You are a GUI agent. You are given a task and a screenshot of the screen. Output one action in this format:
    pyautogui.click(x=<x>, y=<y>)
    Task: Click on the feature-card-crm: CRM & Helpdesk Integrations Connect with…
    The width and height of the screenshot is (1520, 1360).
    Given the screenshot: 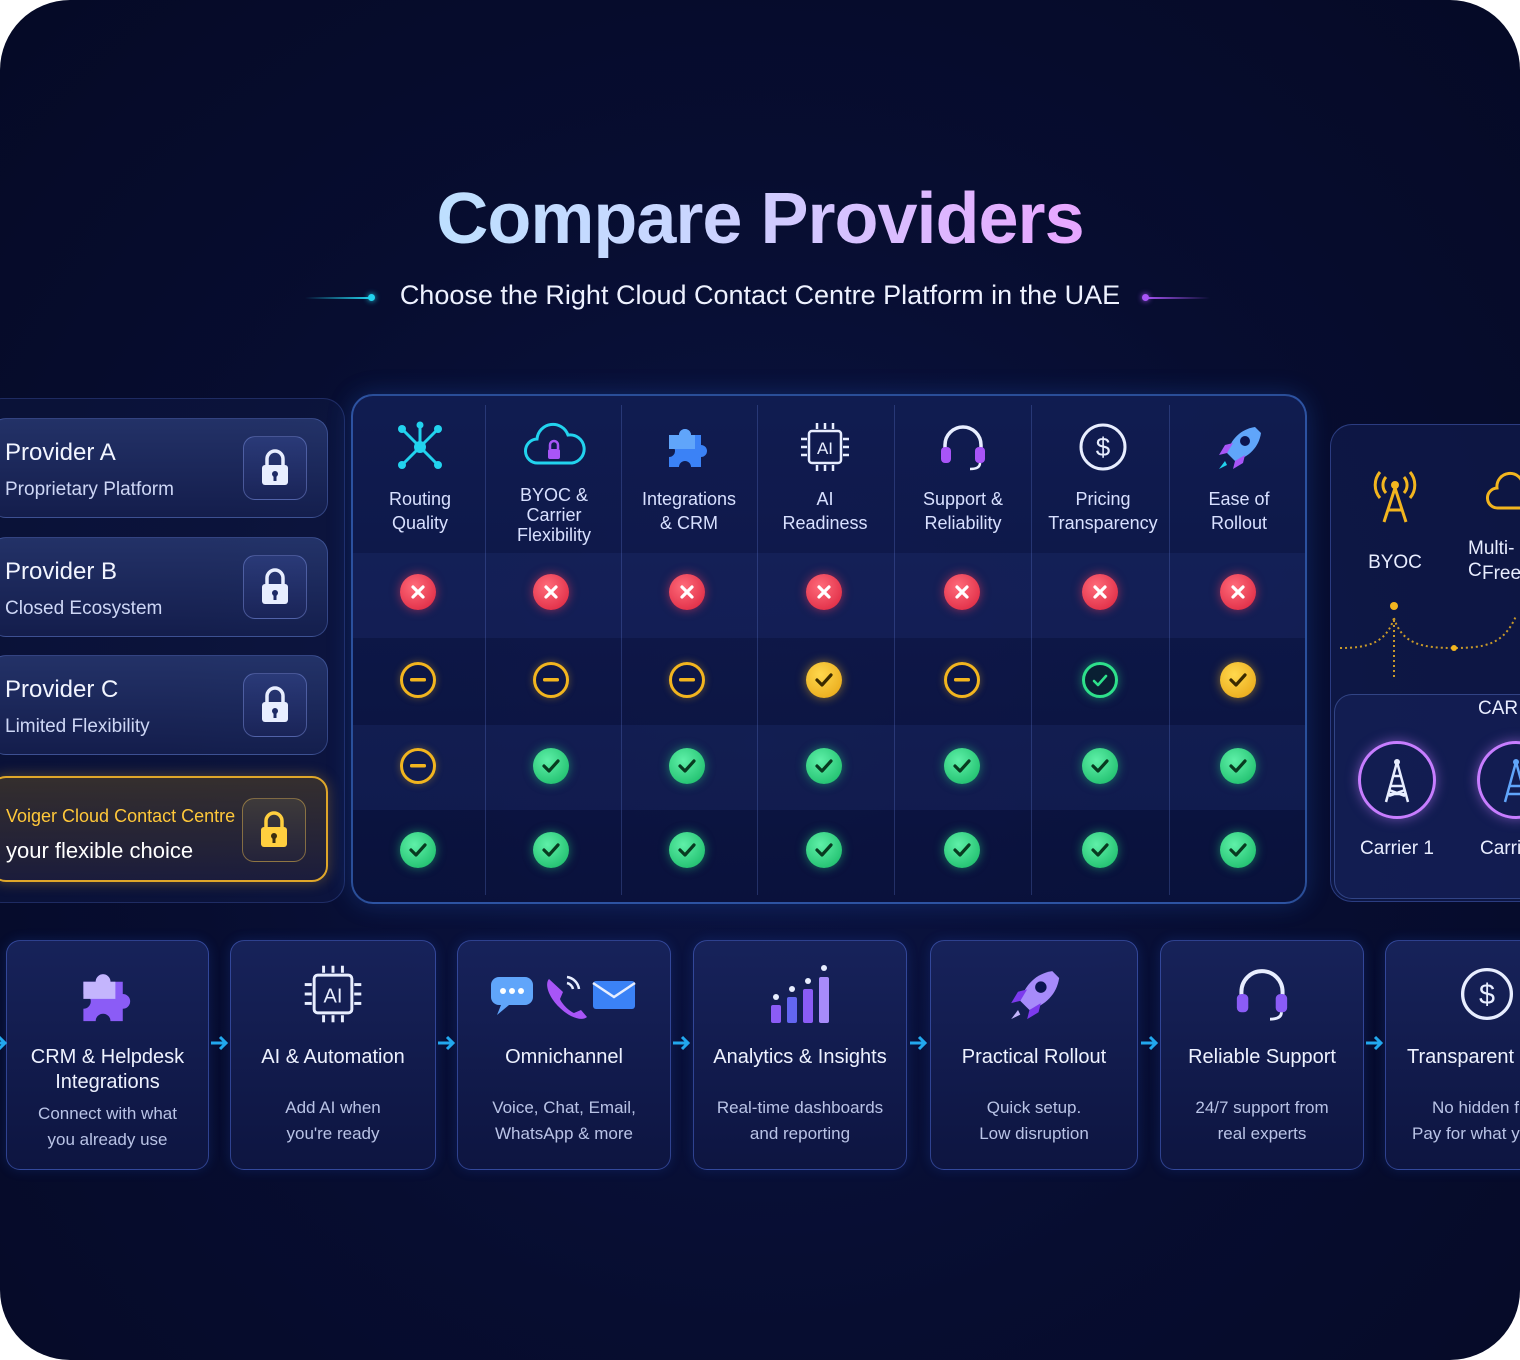 What is the action you would take?
    pyautogui.click(x=107, y=1055)
    